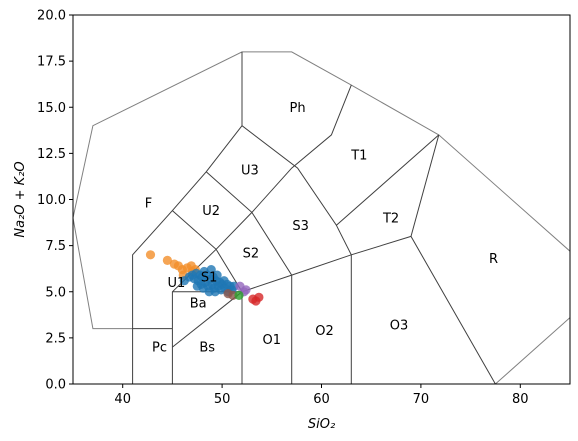 This screenshot has width=578, height=441. I want to click on y-tick-label: 10.0, so click(51, 200).